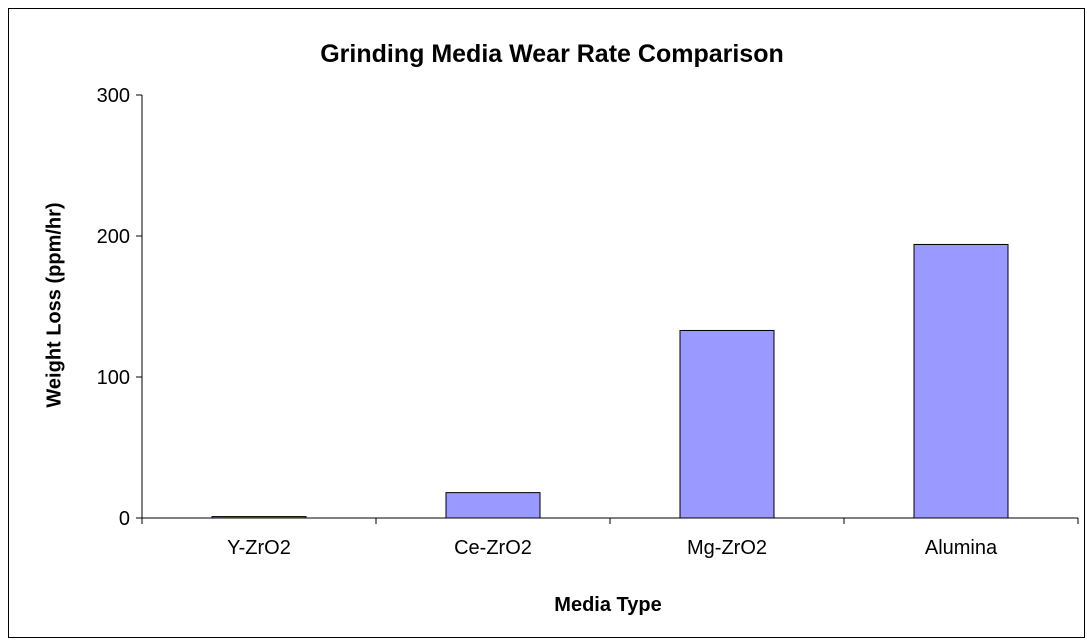  I want to click on x-tick-label: Ce-ZrO2, so click(493, 548).